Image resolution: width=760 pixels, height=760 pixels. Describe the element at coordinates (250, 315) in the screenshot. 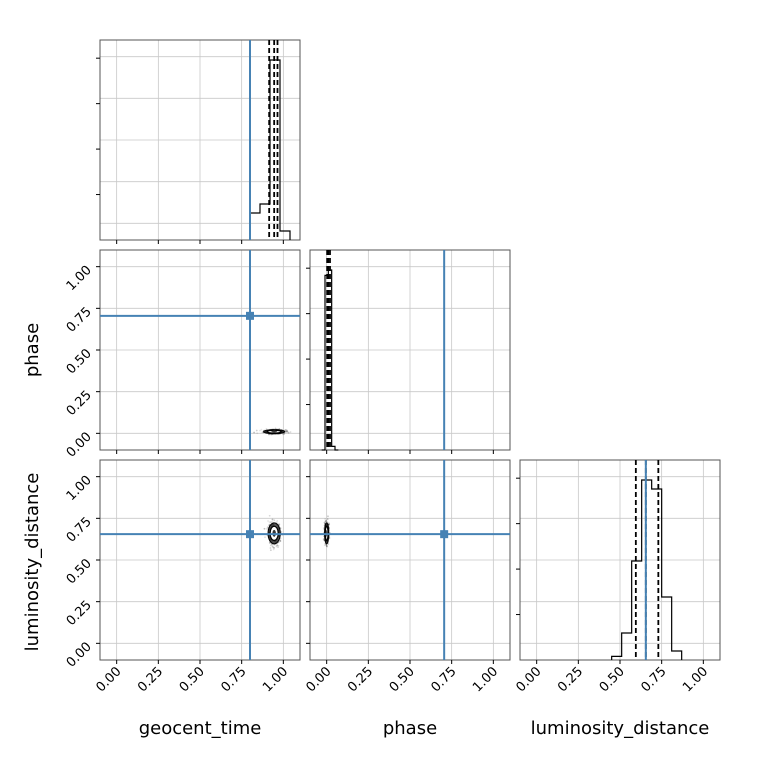

I see `scatter-phase-vs-geocent-time-truth-marker` at that location.